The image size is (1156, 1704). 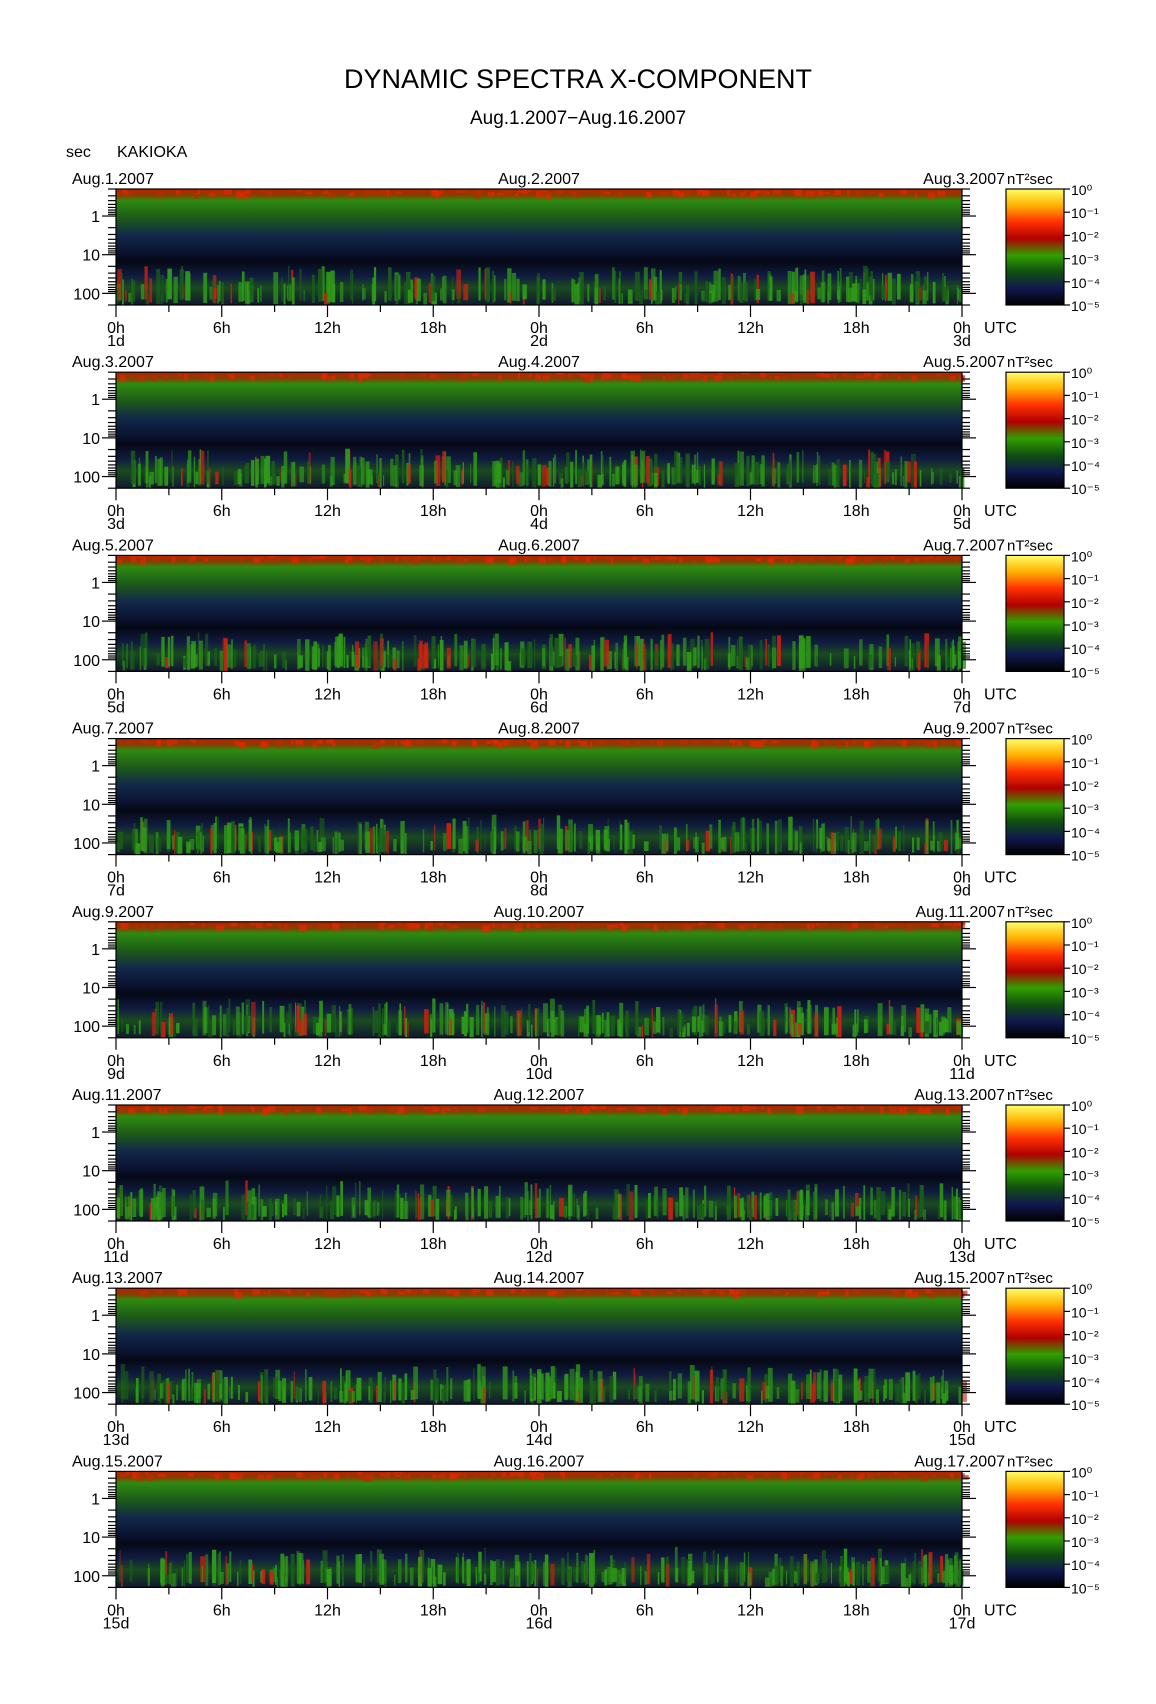 What do you see at coordinates (113, 179) in the screenshot?
I see `date-label: Aug.1.2007` at bounding box center [113, 179].